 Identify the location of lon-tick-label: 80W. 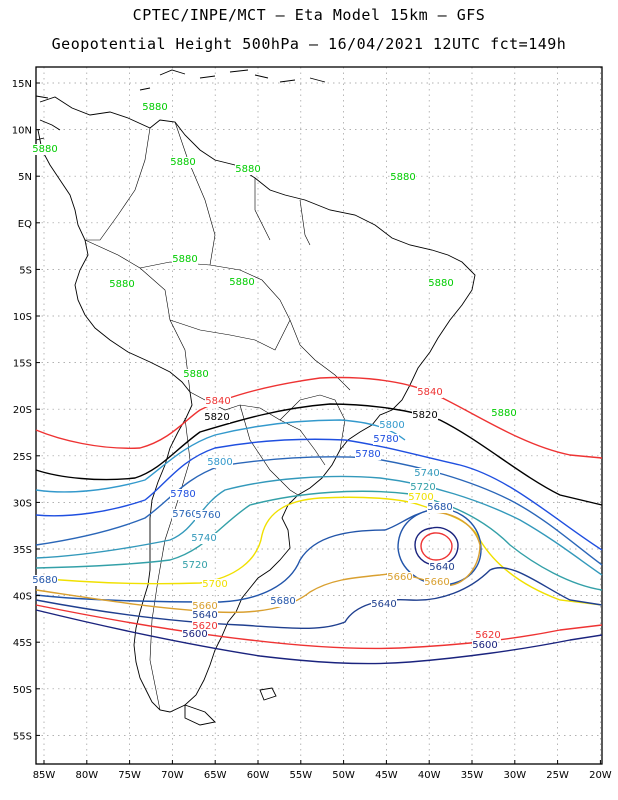
(86, 775).